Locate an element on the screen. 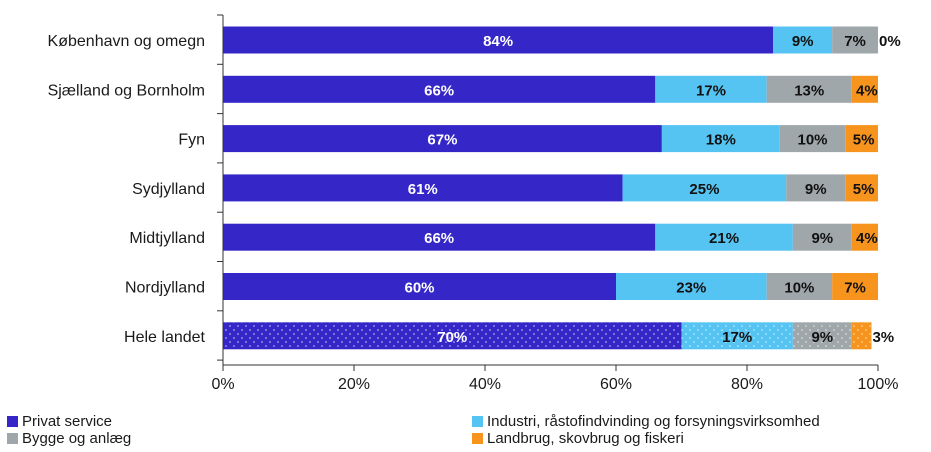 This screenshot has width=931, height=452. data-label: 70% is located at coordinates (452, 337).